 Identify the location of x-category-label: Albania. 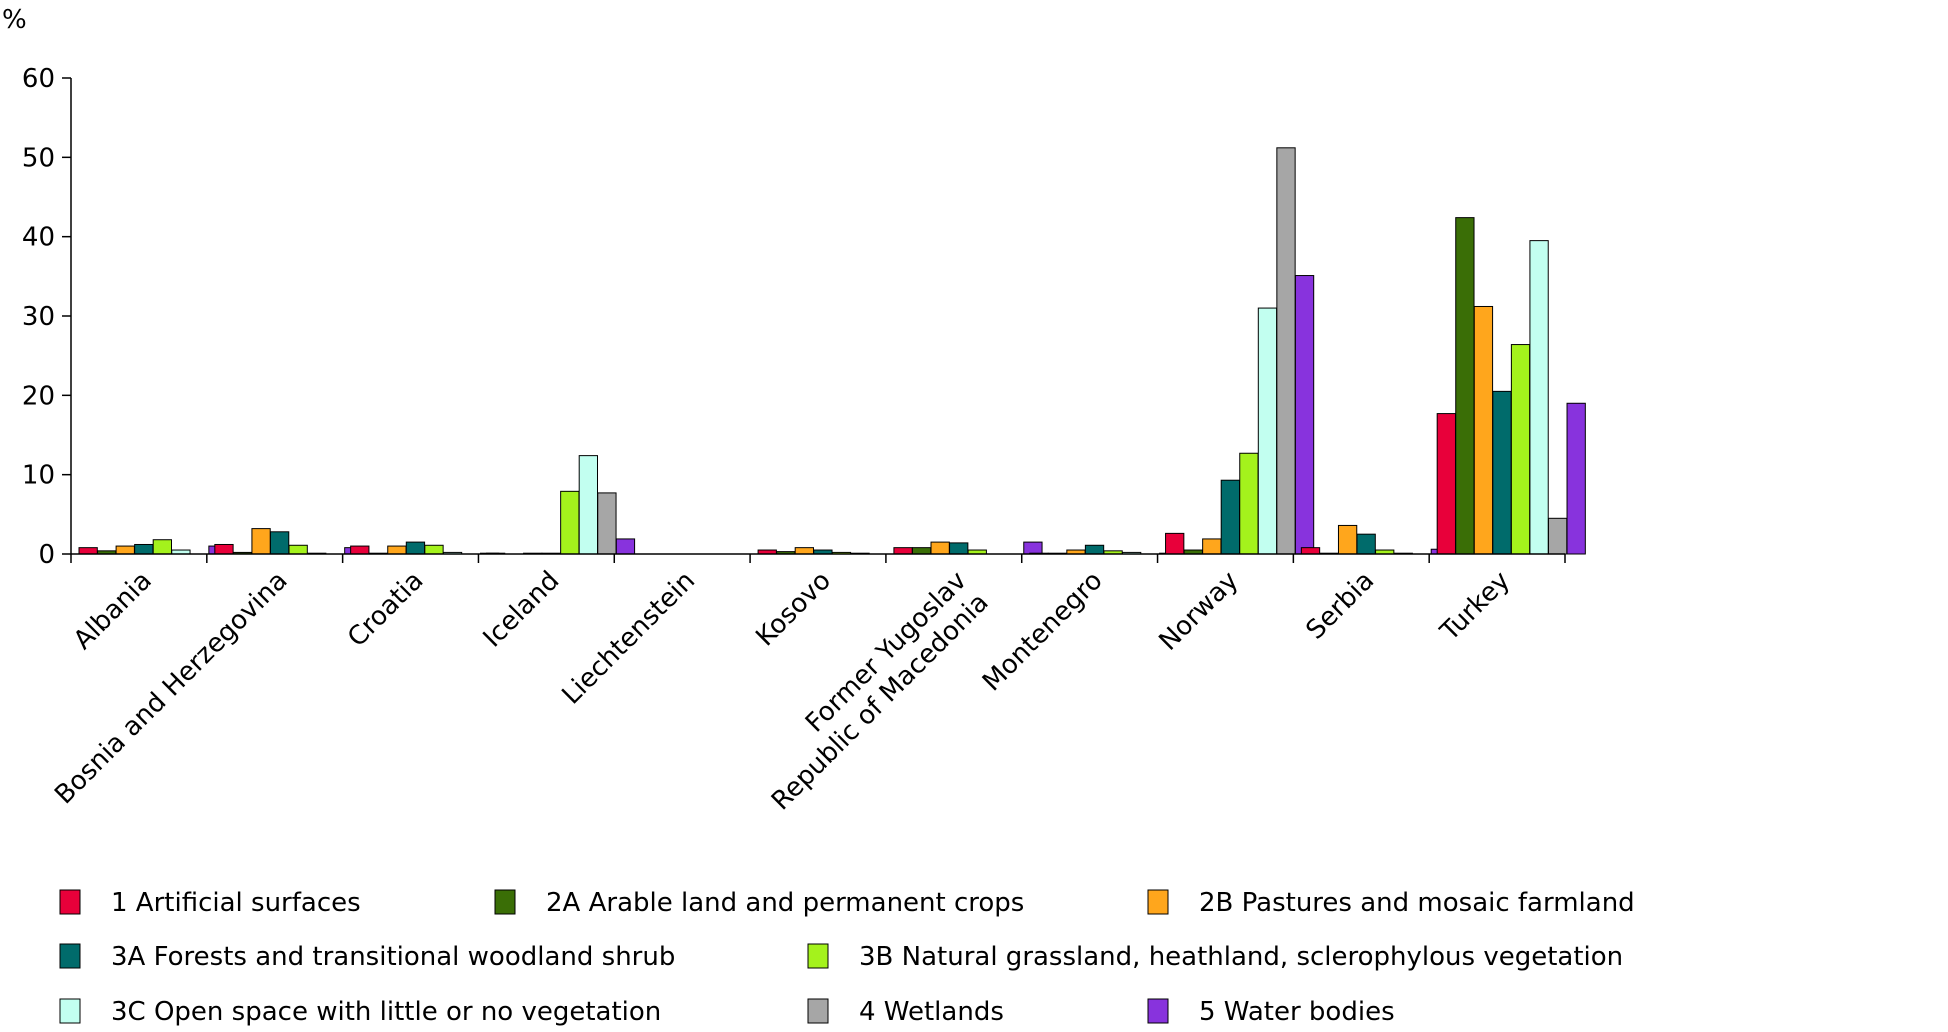
(113, 611).